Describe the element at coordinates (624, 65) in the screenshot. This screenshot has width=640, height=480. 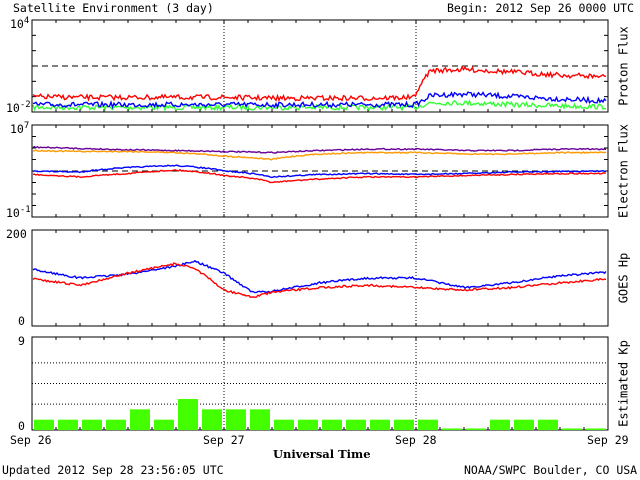
I see `proton-flux-ylabel: Proton Flux` at that location.